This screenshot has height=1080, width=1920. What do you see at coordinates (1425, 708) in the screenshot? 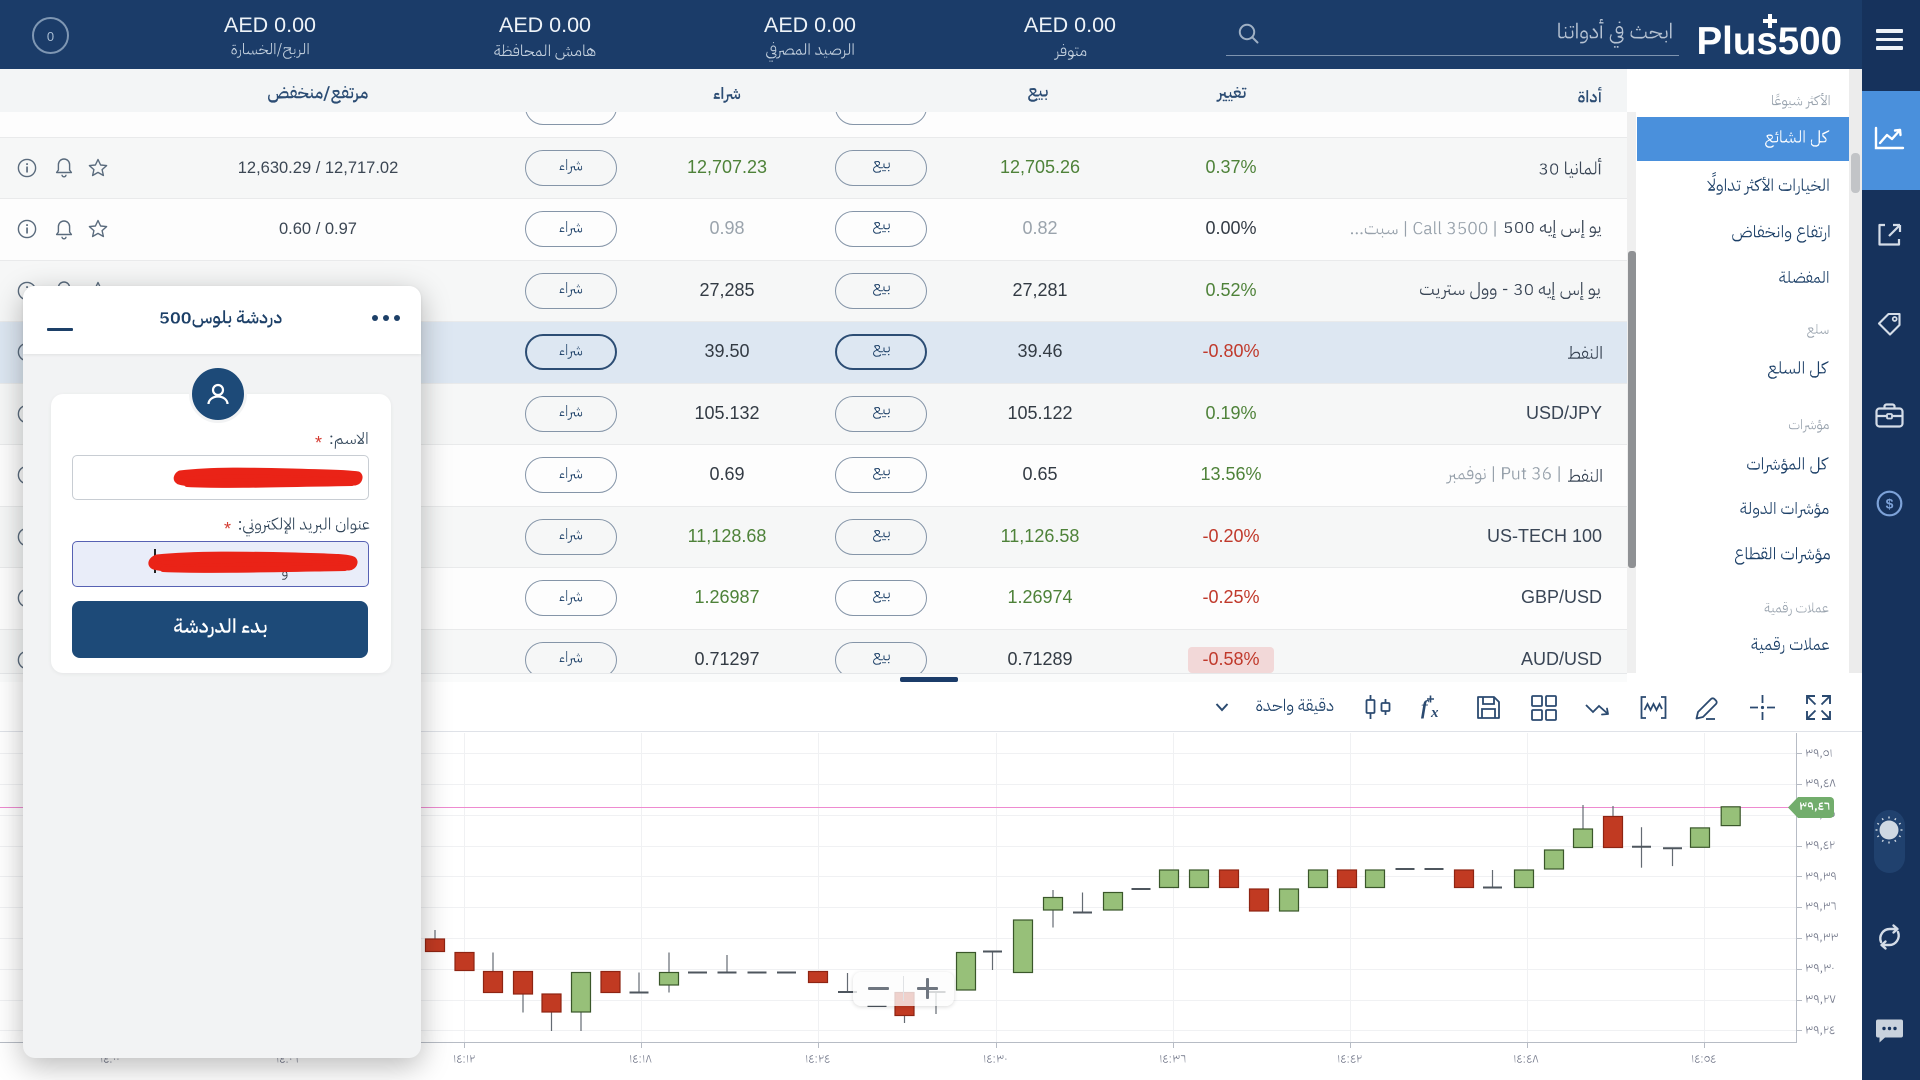
I see `svg-text: f` at bounding box center [1425, 708].